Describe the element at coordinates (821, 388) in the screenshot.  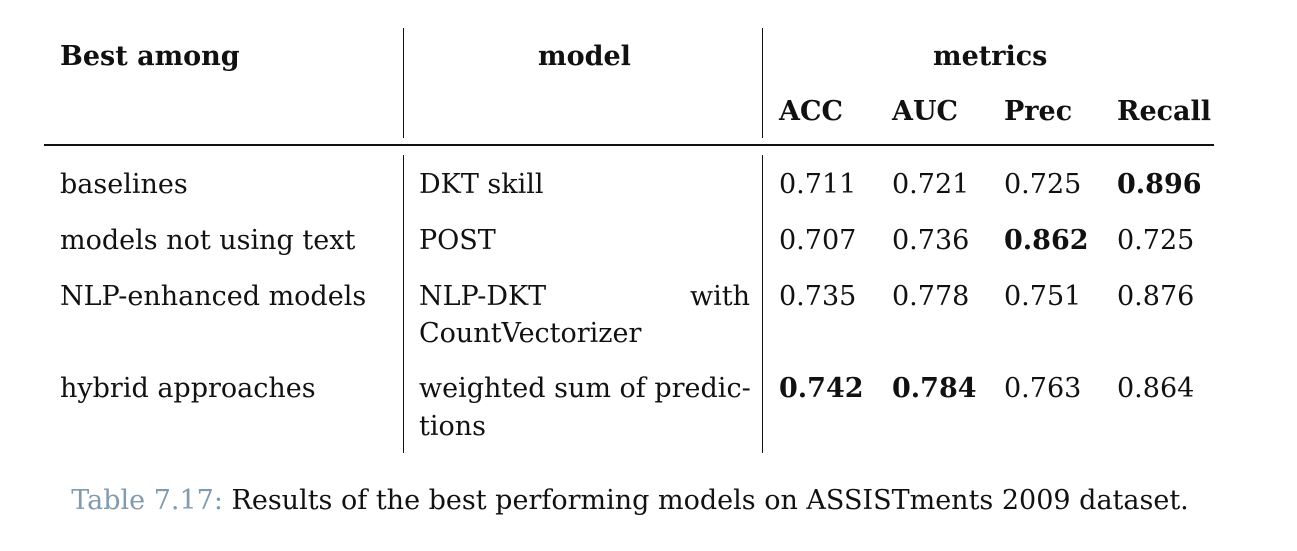
I see `cell-acc-best: 0.742` at that location.